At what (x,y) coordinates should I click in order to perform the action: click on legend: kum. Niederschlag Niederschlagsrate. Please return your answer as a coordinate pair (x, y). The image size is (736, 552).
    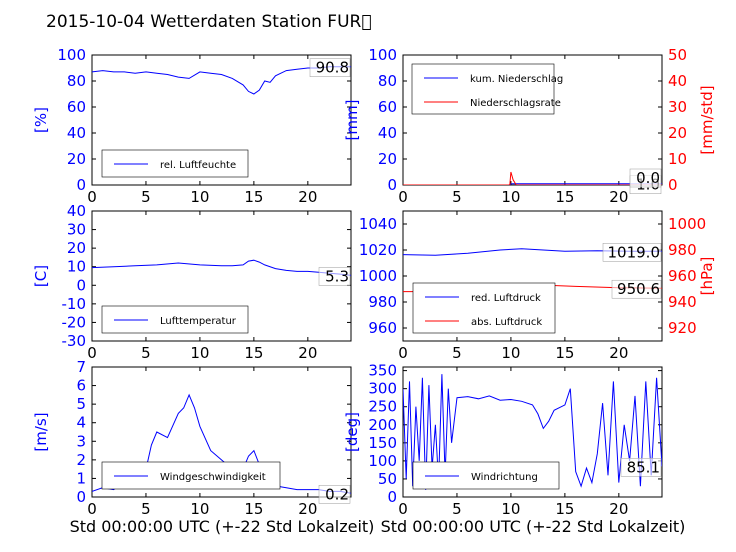
    Looking at the image, I should click on (487, 89).